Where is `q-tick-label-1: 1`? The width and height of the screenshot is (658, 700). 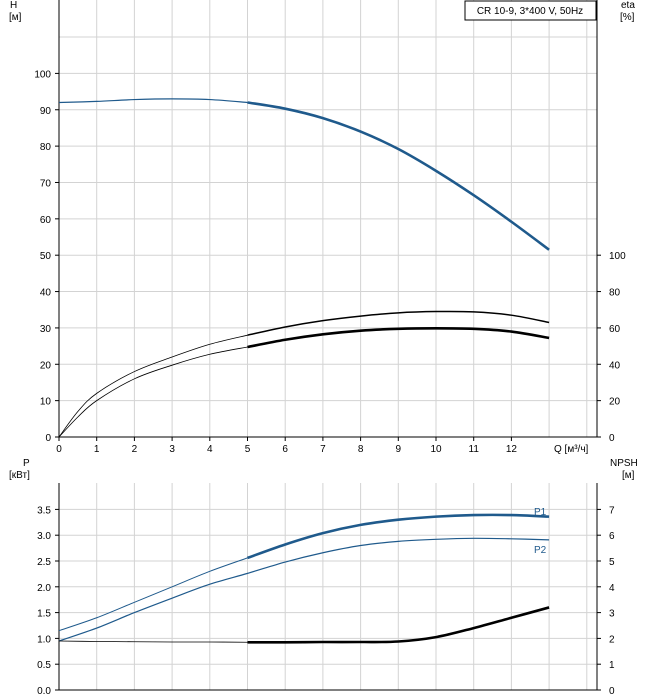 q-tick-label-1: 1 is located at coordinates (97, 449).